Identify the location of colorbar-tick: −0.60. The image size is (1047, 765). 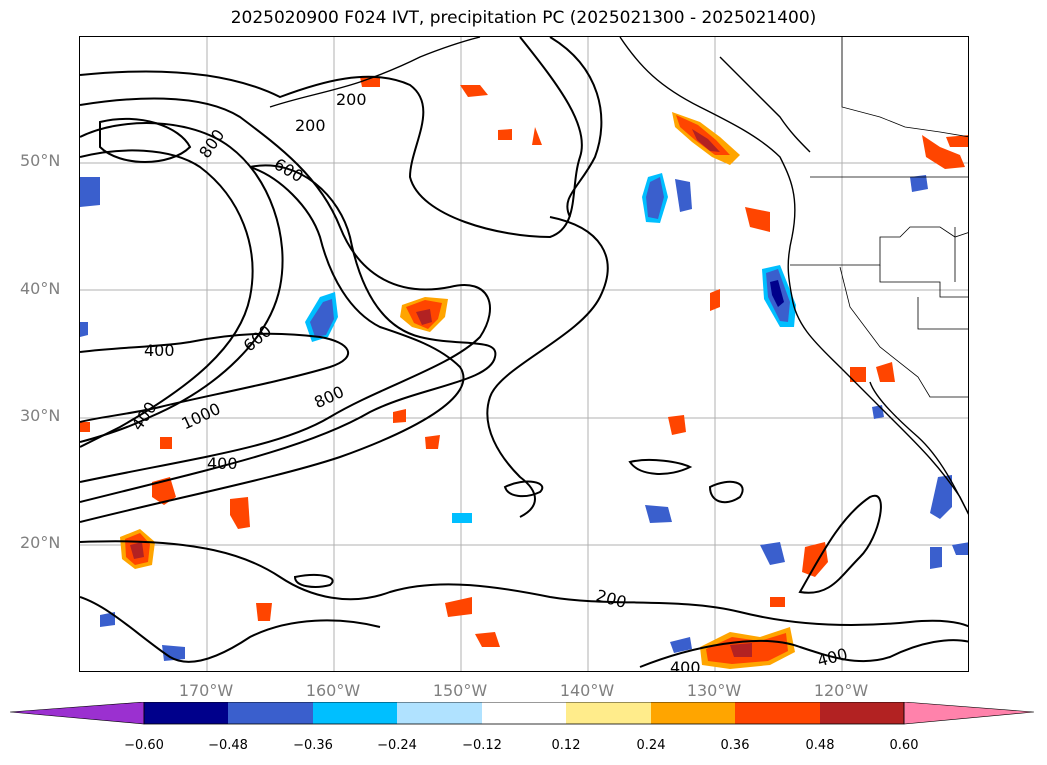
(144, 745).